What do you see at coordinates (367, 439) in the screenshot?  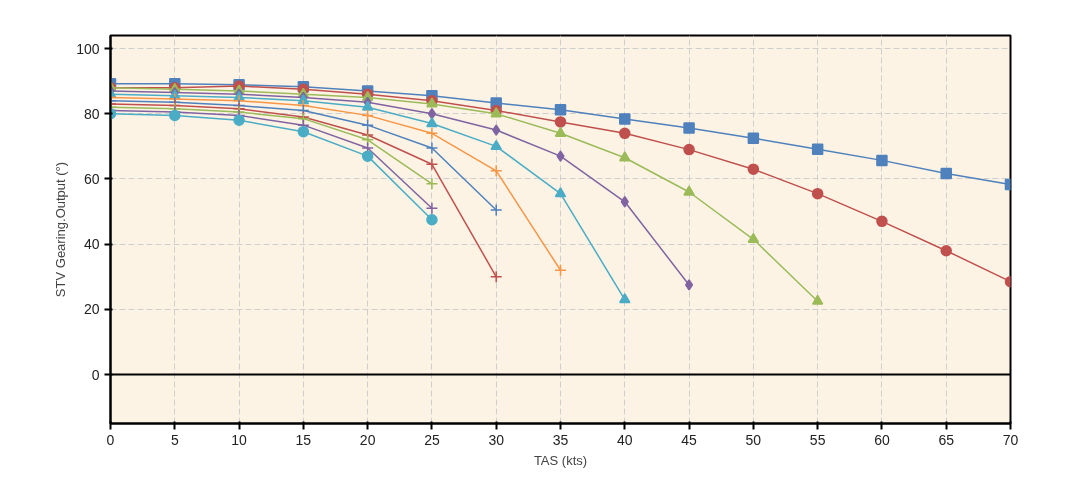 I see `x-tick-label: 20` at bounding box center [367, 439].